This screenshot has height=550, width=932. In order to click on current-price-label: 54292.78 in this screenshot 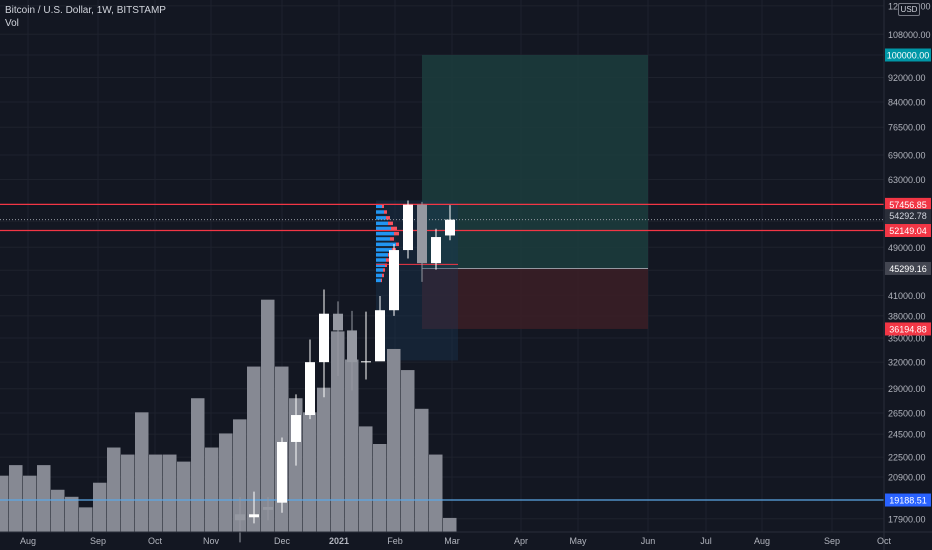, I will do `click(908, 216)`.